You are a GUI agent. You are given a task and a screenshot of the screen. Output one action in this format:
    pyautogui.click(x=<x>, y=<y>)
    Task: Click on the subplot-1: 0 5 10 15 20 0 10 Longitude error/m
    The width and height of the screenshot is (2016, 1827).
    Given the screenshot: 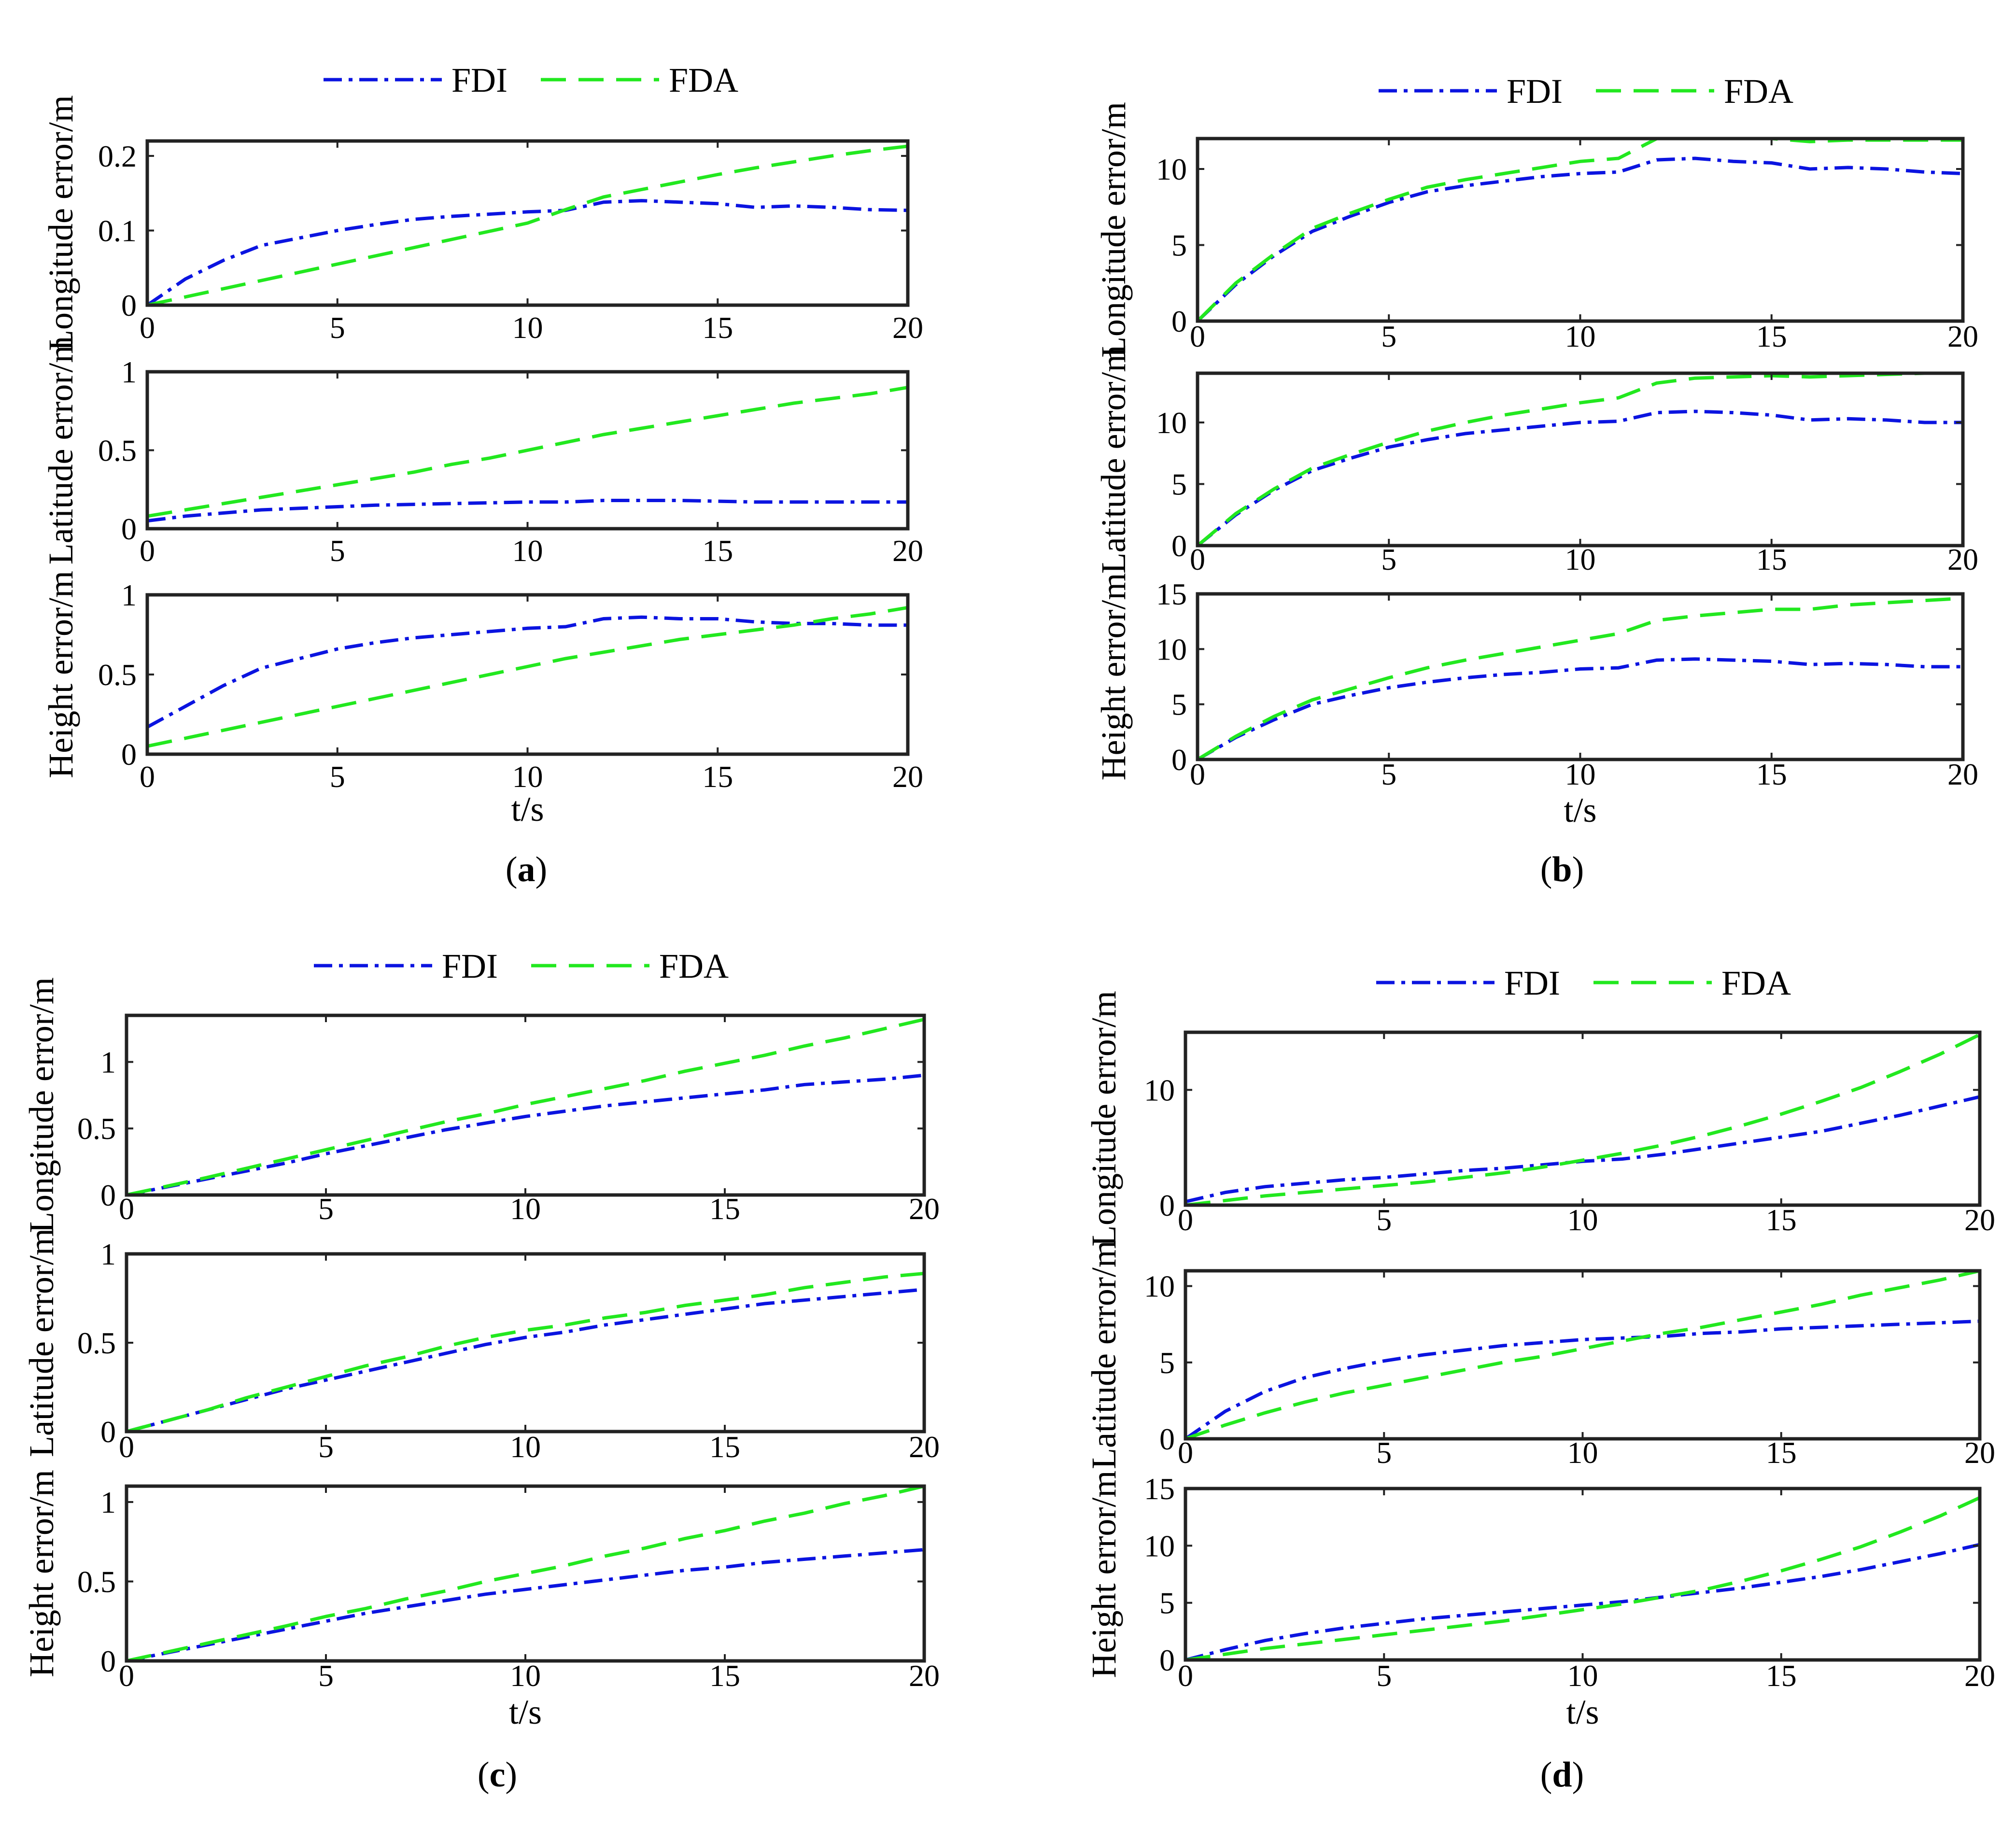 What is the action you would take?
    pyautogui.click(x=1540, y=1119)
    